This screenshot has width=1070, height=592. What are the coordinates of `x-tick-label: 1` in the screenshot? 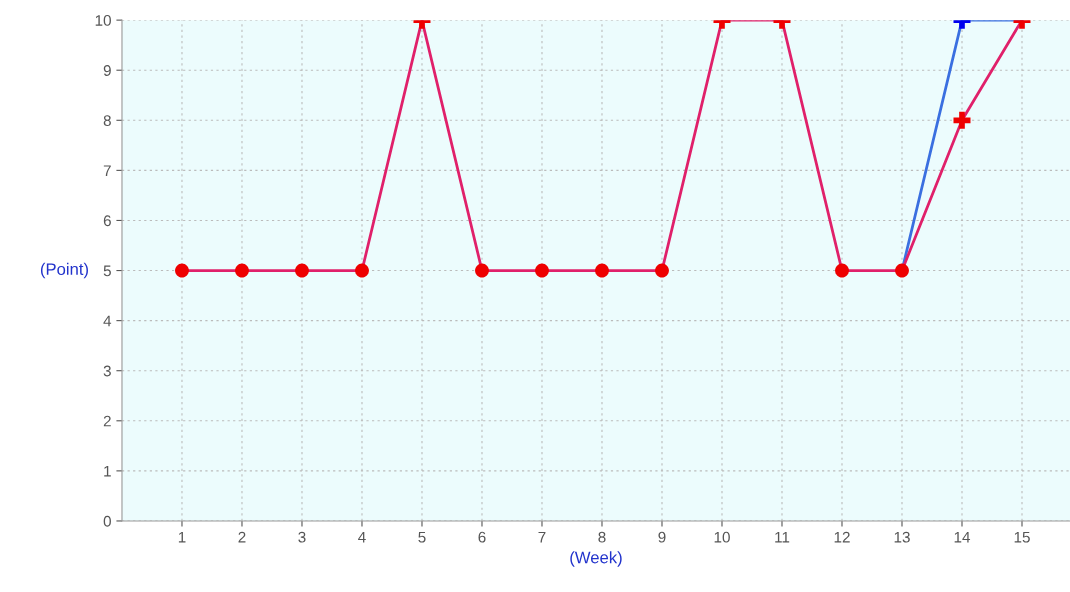 It's located at (182, 537).